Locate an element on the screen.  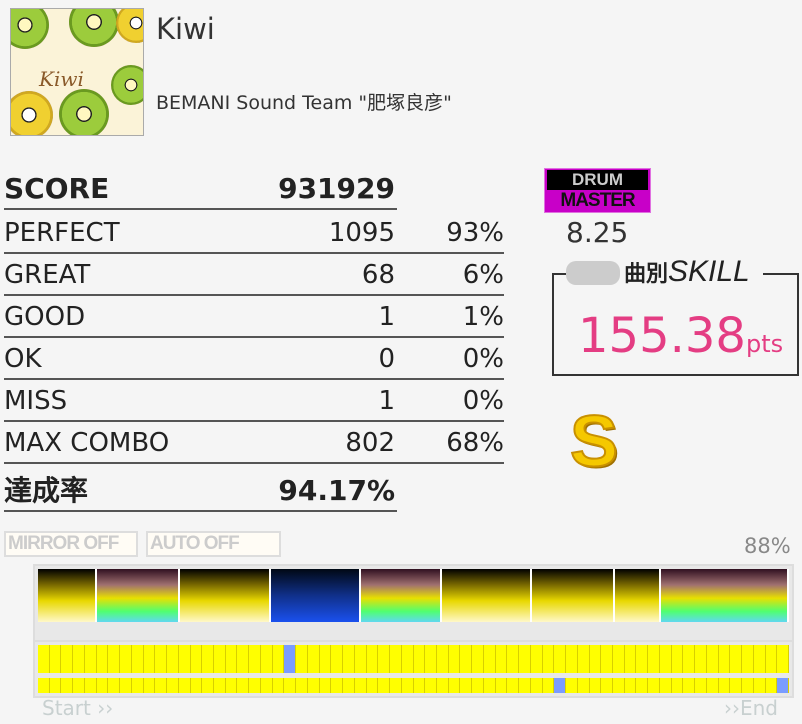
album-art-text: Kiwi is located at coordinates (61, 79).